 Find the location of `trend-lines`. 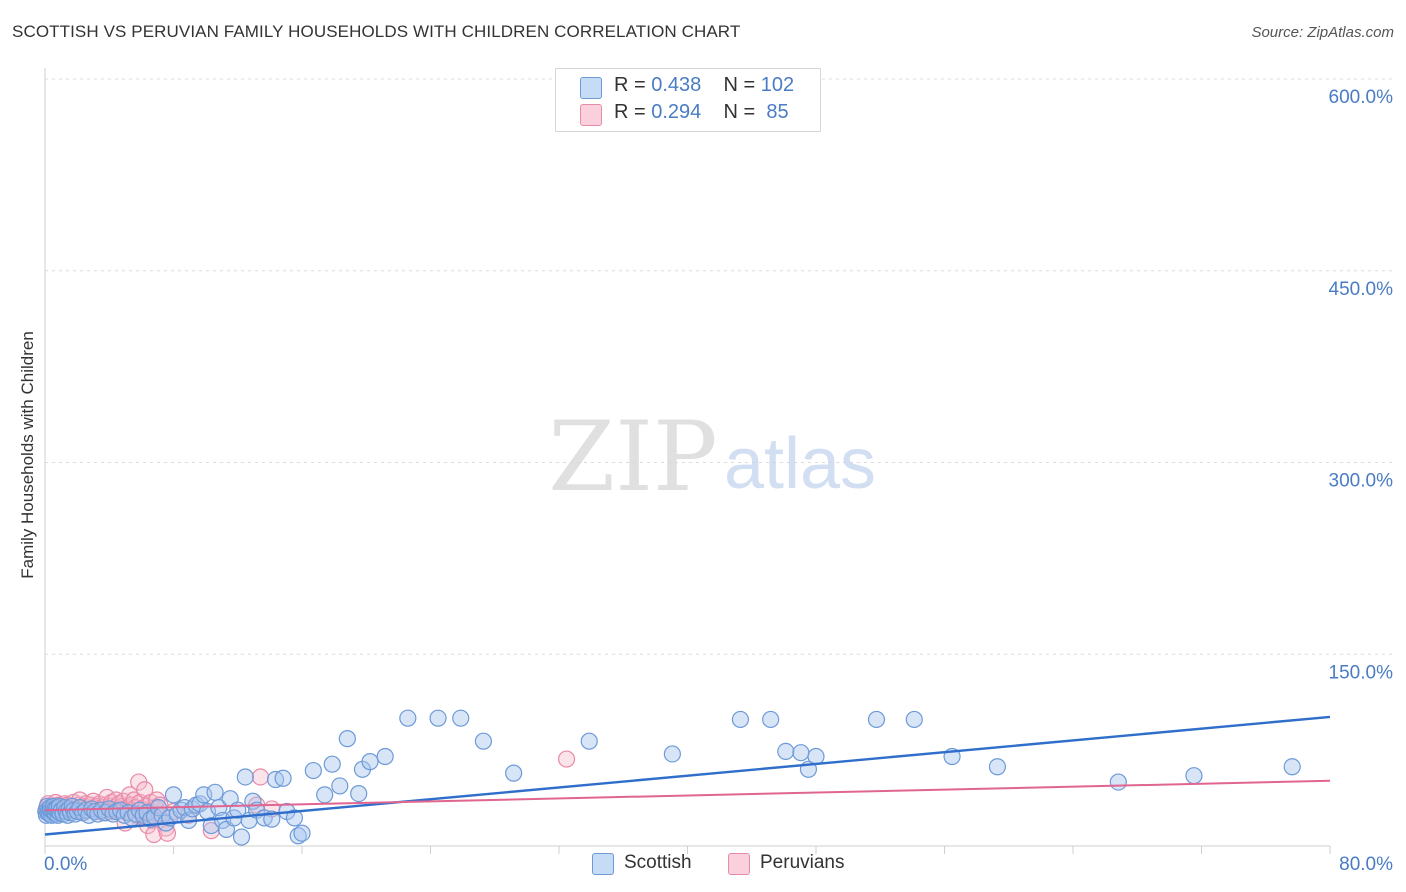

trend-lines is located at coordinates (687, 775).